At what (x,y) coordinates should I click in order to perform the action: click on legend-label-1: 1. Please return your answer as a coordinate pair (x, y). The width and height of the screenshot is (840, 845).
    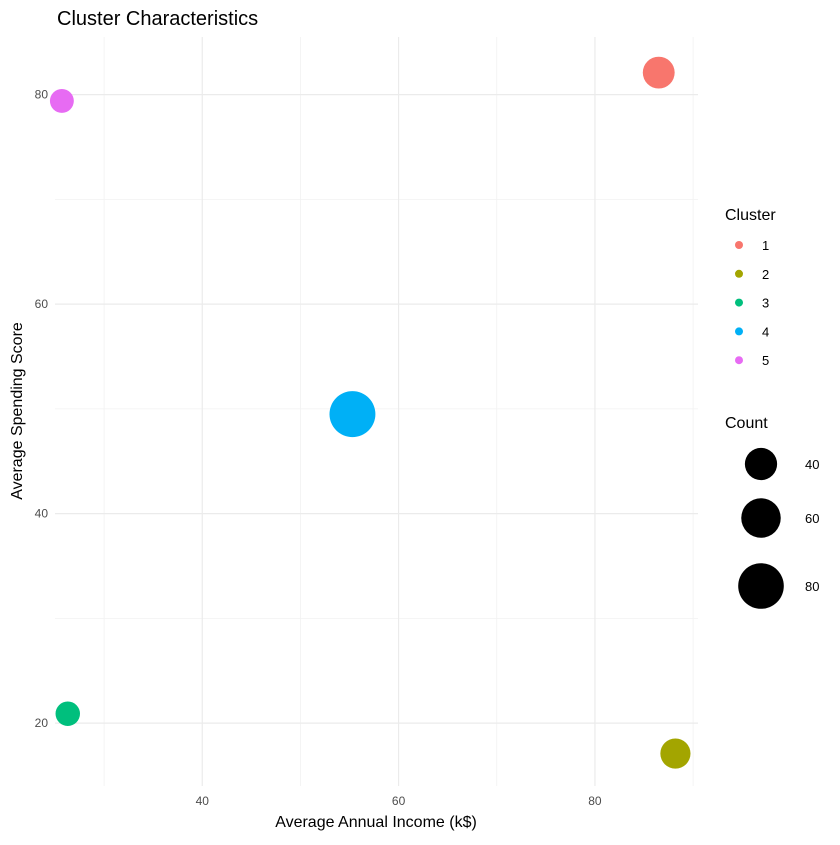
    Looking at the image, I should click on (765, 245).